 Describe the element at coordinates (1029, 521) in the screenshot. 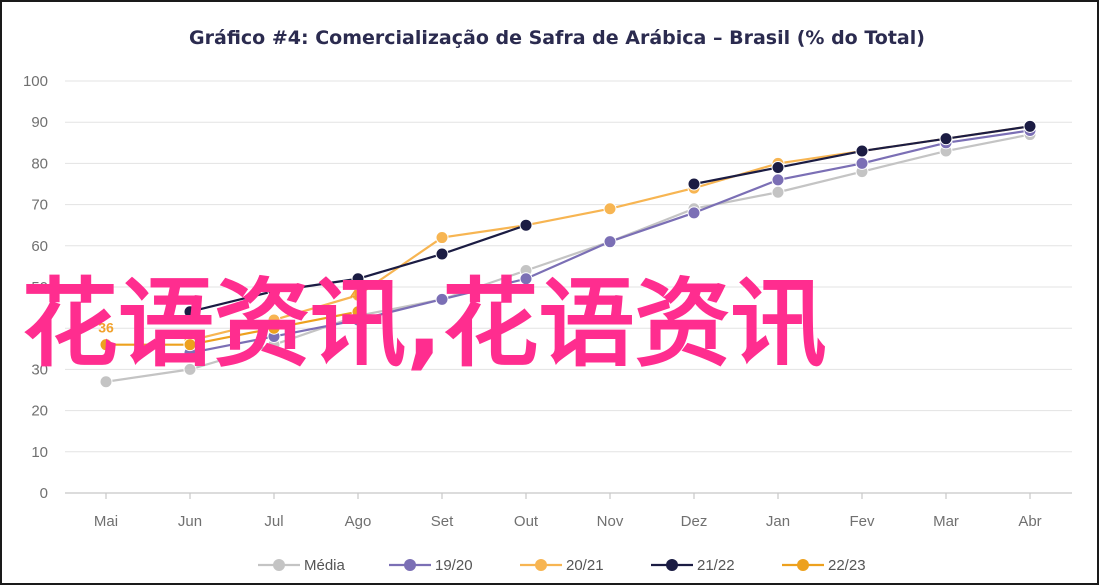

I see `x-tick-label: Abr` at that location.